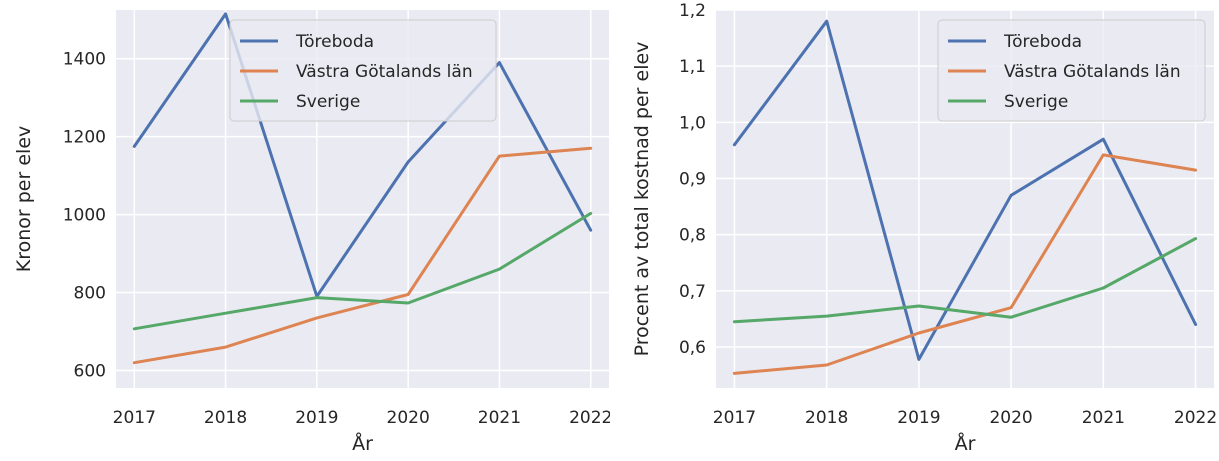  What do you see at coordinates (692, 123) in the screenshot?
I see `y-tick-label: 1,0` at bounding box center [692, 123].